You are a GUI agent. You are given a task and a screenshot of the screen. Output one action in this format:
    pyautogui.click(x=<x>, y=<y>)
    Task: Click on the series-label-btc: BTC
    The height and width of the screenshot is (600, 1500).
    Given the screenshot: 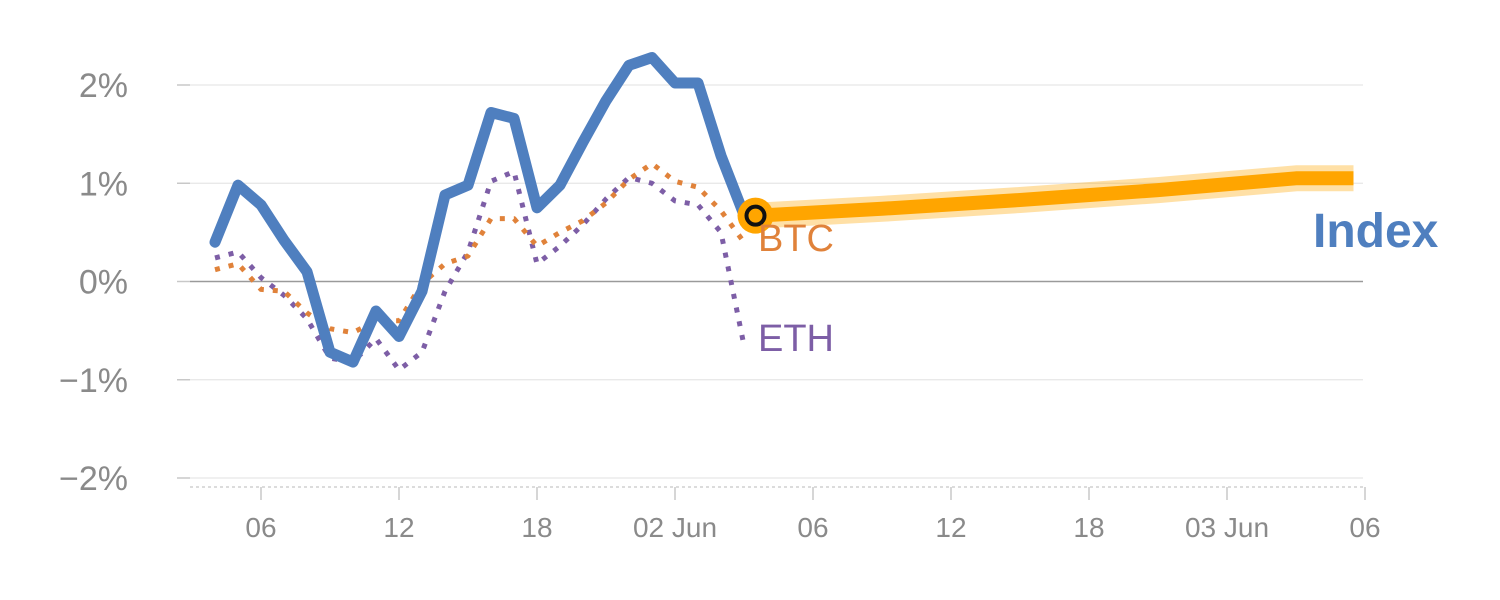 What is the action you would take?
    pyautogui.click(x=796, y=239)
    